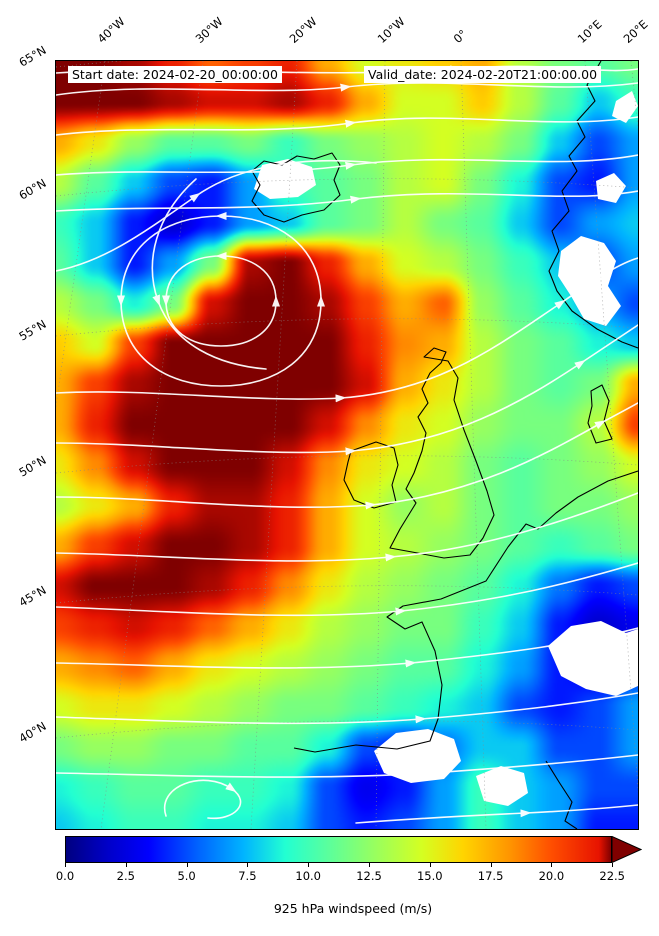 The image size is (659, 936). What do you see at coordinates (391, 30) in the screenshot?
I see `lon-tick-label: 10°W` at bounding box center [391, 30].